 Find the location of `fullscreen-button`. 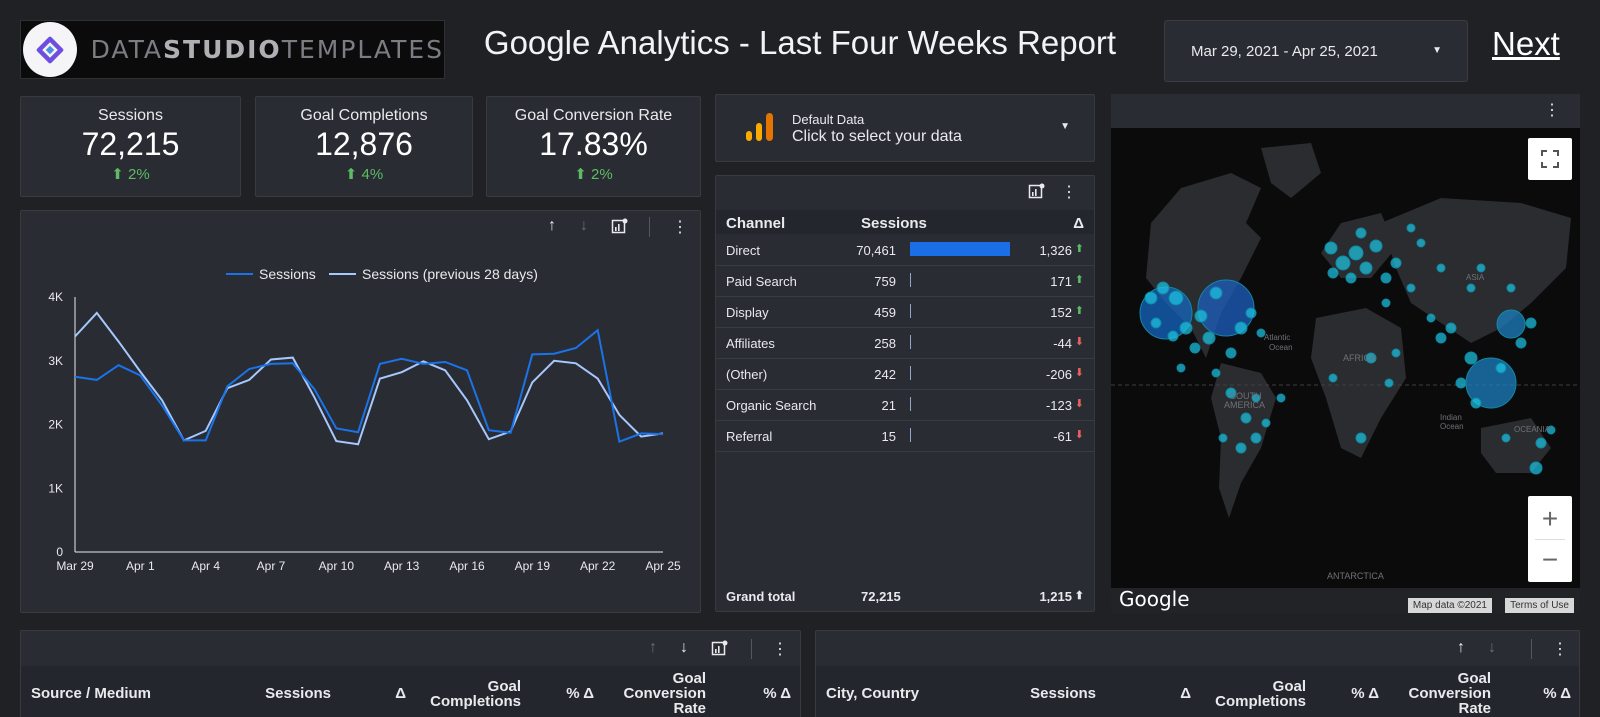

fullscreen-button is located at coordinates (1550, 159).